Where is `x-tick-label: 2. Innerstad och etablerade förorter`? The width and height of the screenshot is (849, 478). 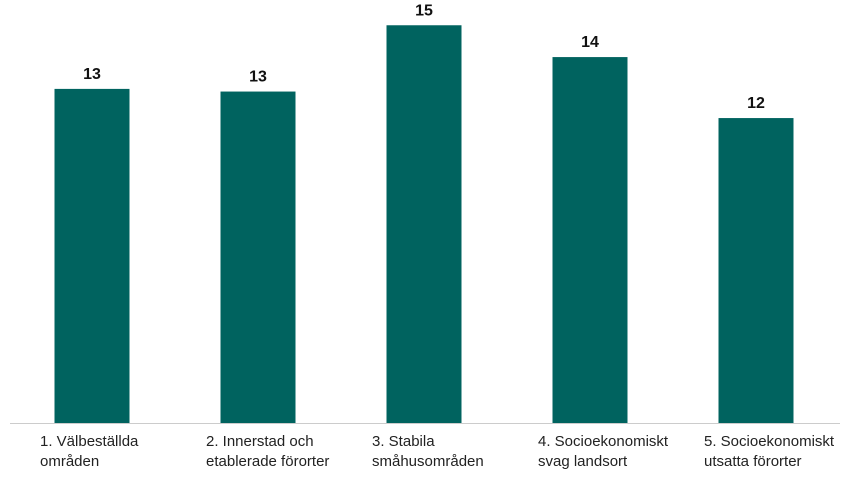 x-tick-label: 2. Innerstad och etablerade förorter is located at coordinates (268, 451).